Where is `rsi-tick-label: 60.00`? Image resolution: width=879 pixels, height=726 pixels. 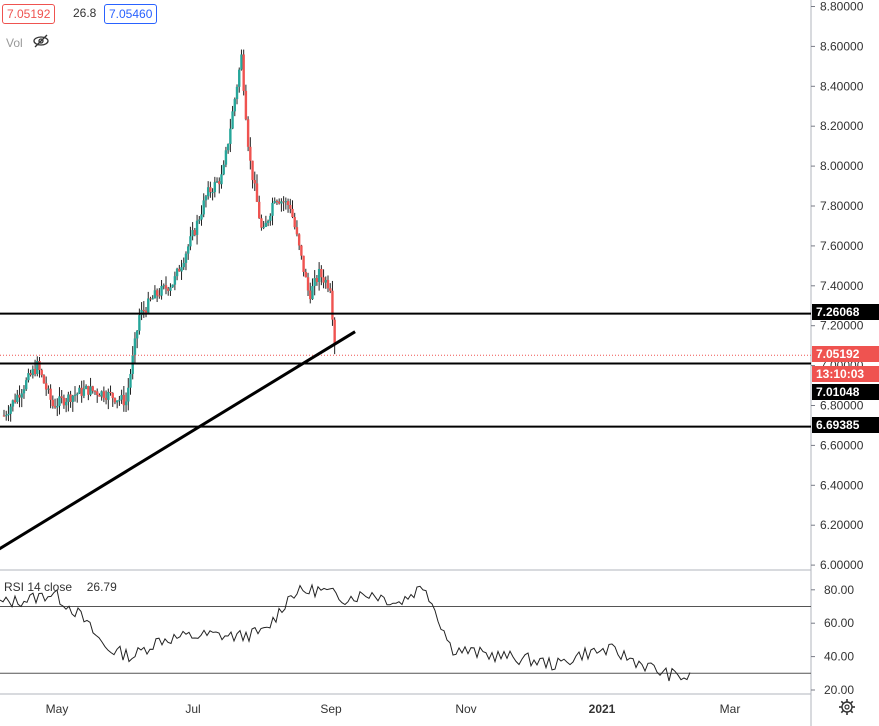 rsi-tick-label: 60.00 is located at coordinates (839, 623).